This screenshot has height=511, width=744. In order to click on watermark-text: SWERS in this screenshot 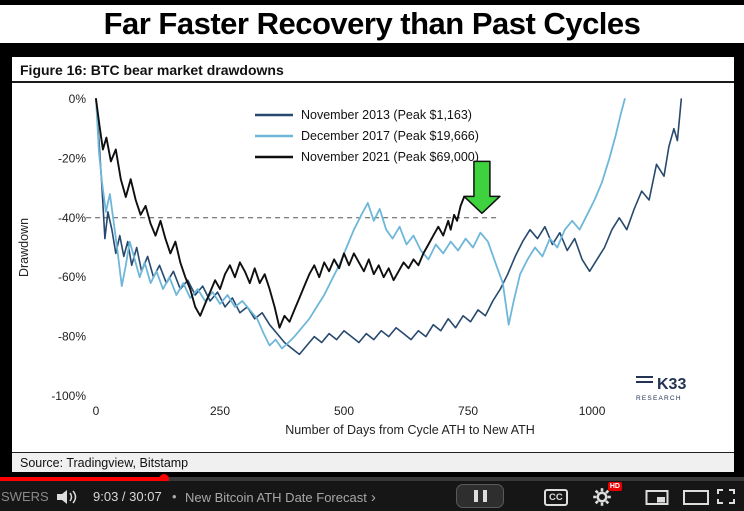, I will do `click(25, 496)`.